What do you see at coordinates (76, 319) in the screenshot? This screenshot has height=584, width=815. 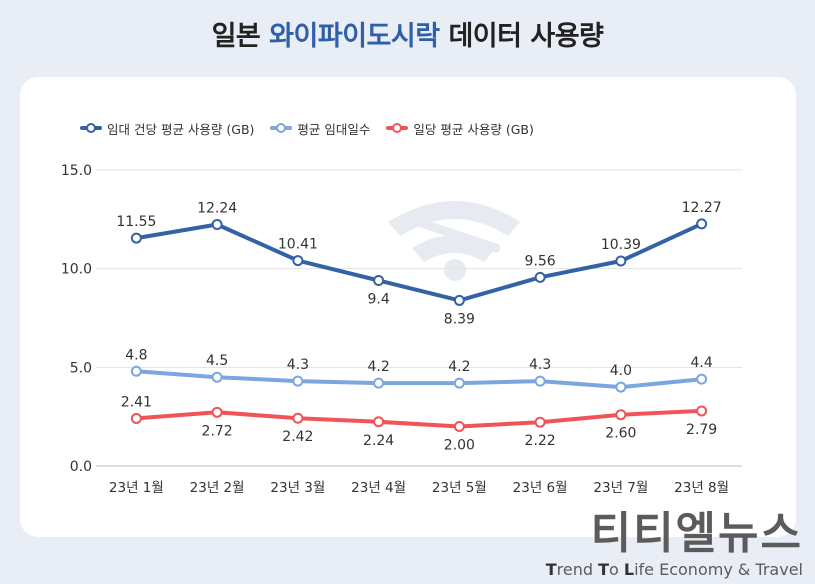 I see `y-axis: 0.0 5.0 10.0 15.0` at bounding box center [76, 319].